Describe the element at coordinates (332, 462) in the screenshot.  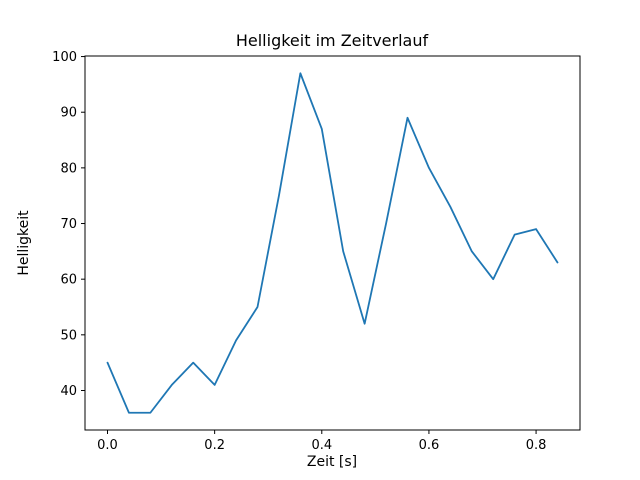
I see `x-axis-label: Zeit [s]` at that location.